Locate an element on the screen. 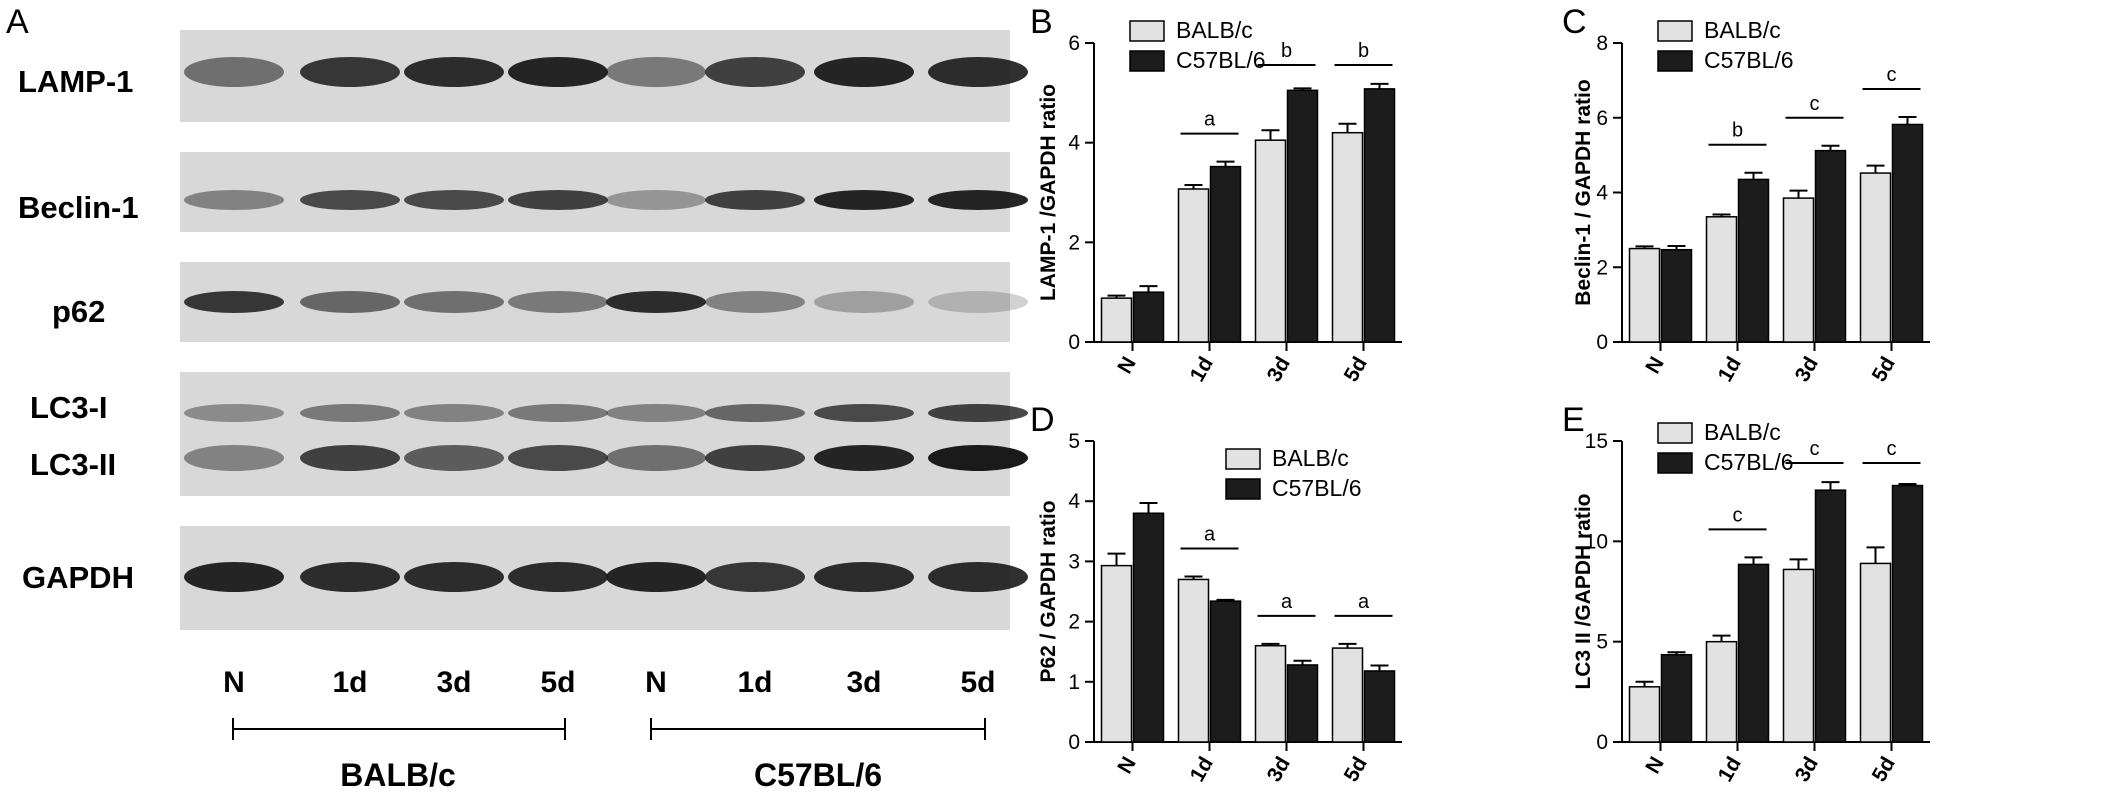 The image size is (2126, 803). blot-strip-p62 is located at coordinates (604, 302).